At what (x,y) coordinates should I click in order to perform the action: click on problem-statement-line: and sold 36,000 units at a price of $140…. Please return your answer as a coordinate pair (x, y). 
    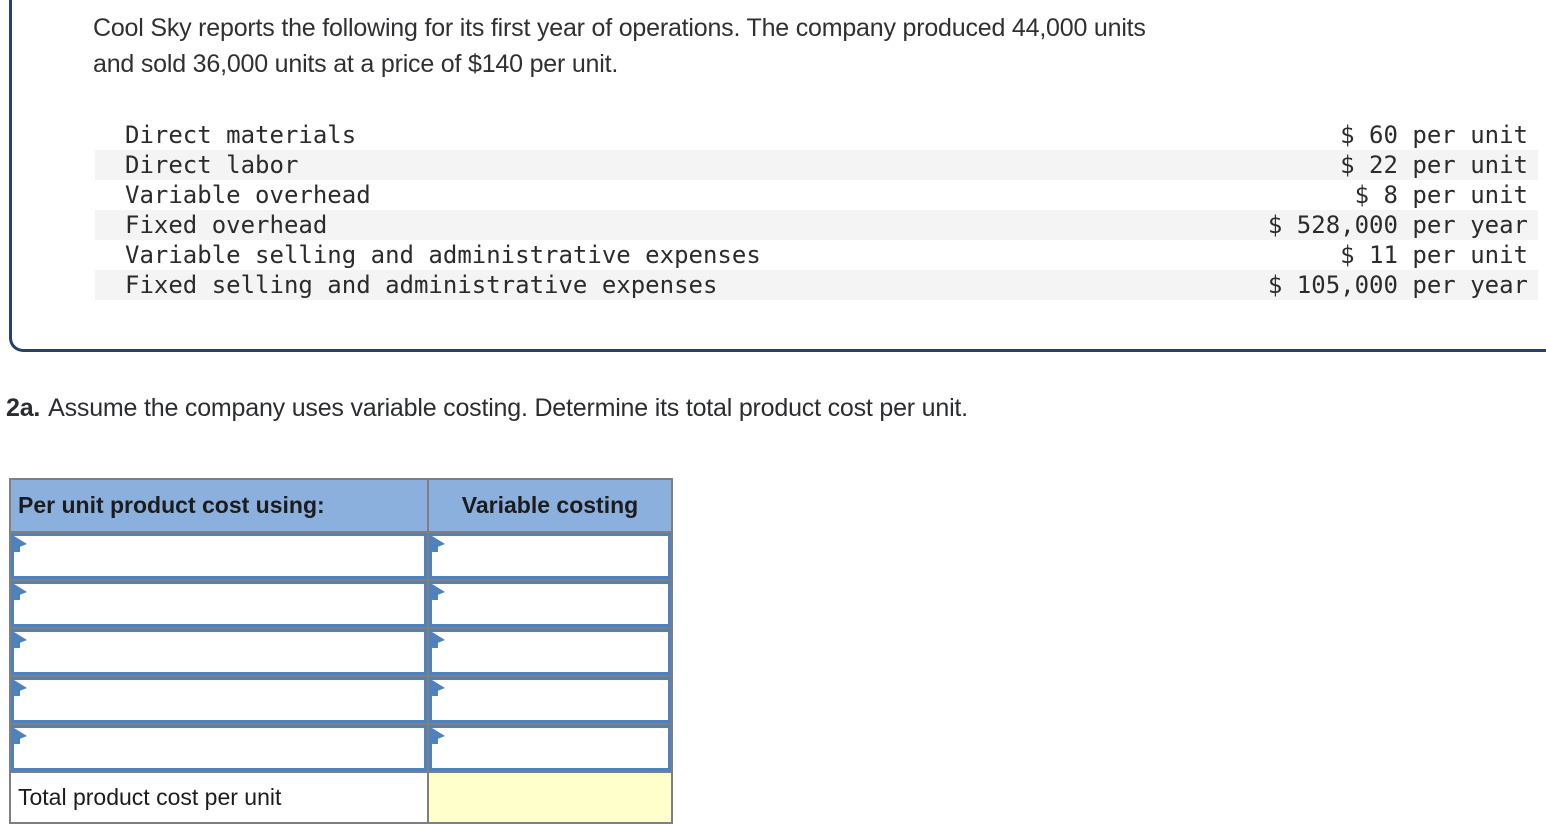
    Looking at the image, I should click on (356, 64).